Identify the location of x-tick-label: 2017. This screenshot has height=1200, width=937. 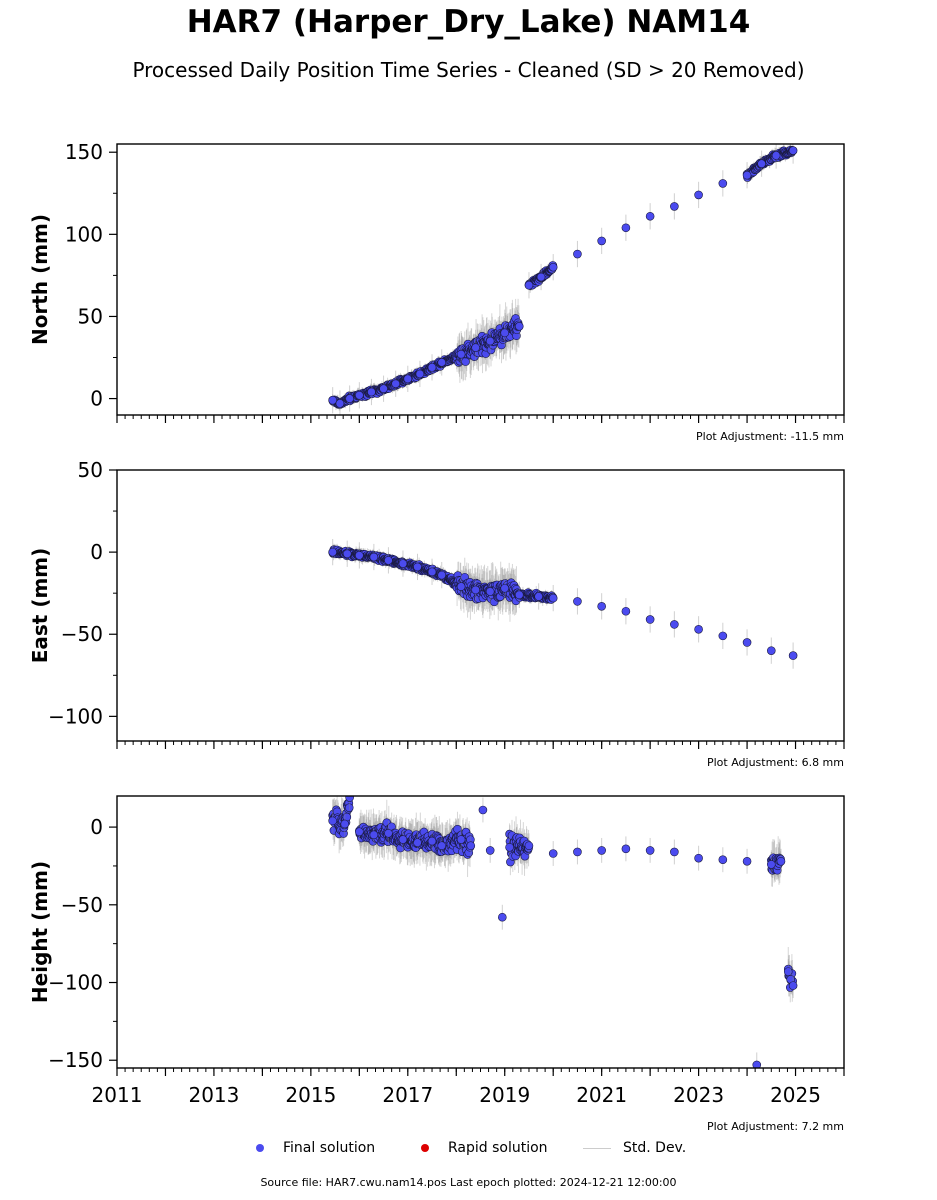
(407, 1095).